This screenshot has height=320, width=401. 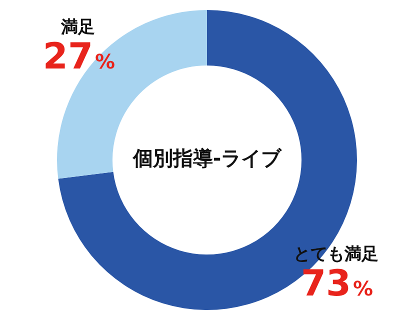 I want to click on data-label: 27%, so click(x=79, y=57).